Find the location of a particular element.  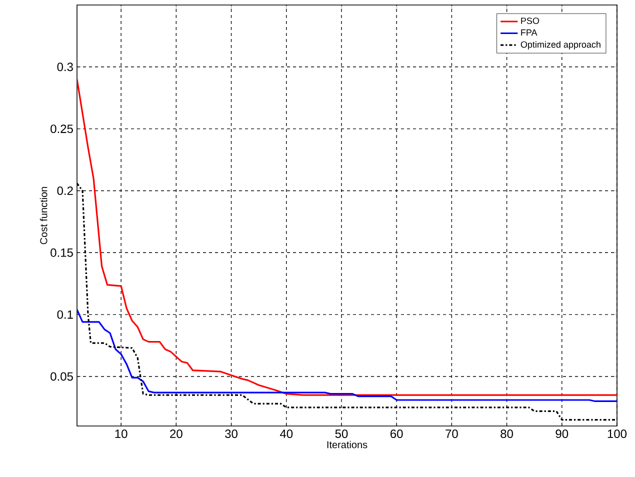

x-tick-label: 50 is located at coordinates (341, 434).